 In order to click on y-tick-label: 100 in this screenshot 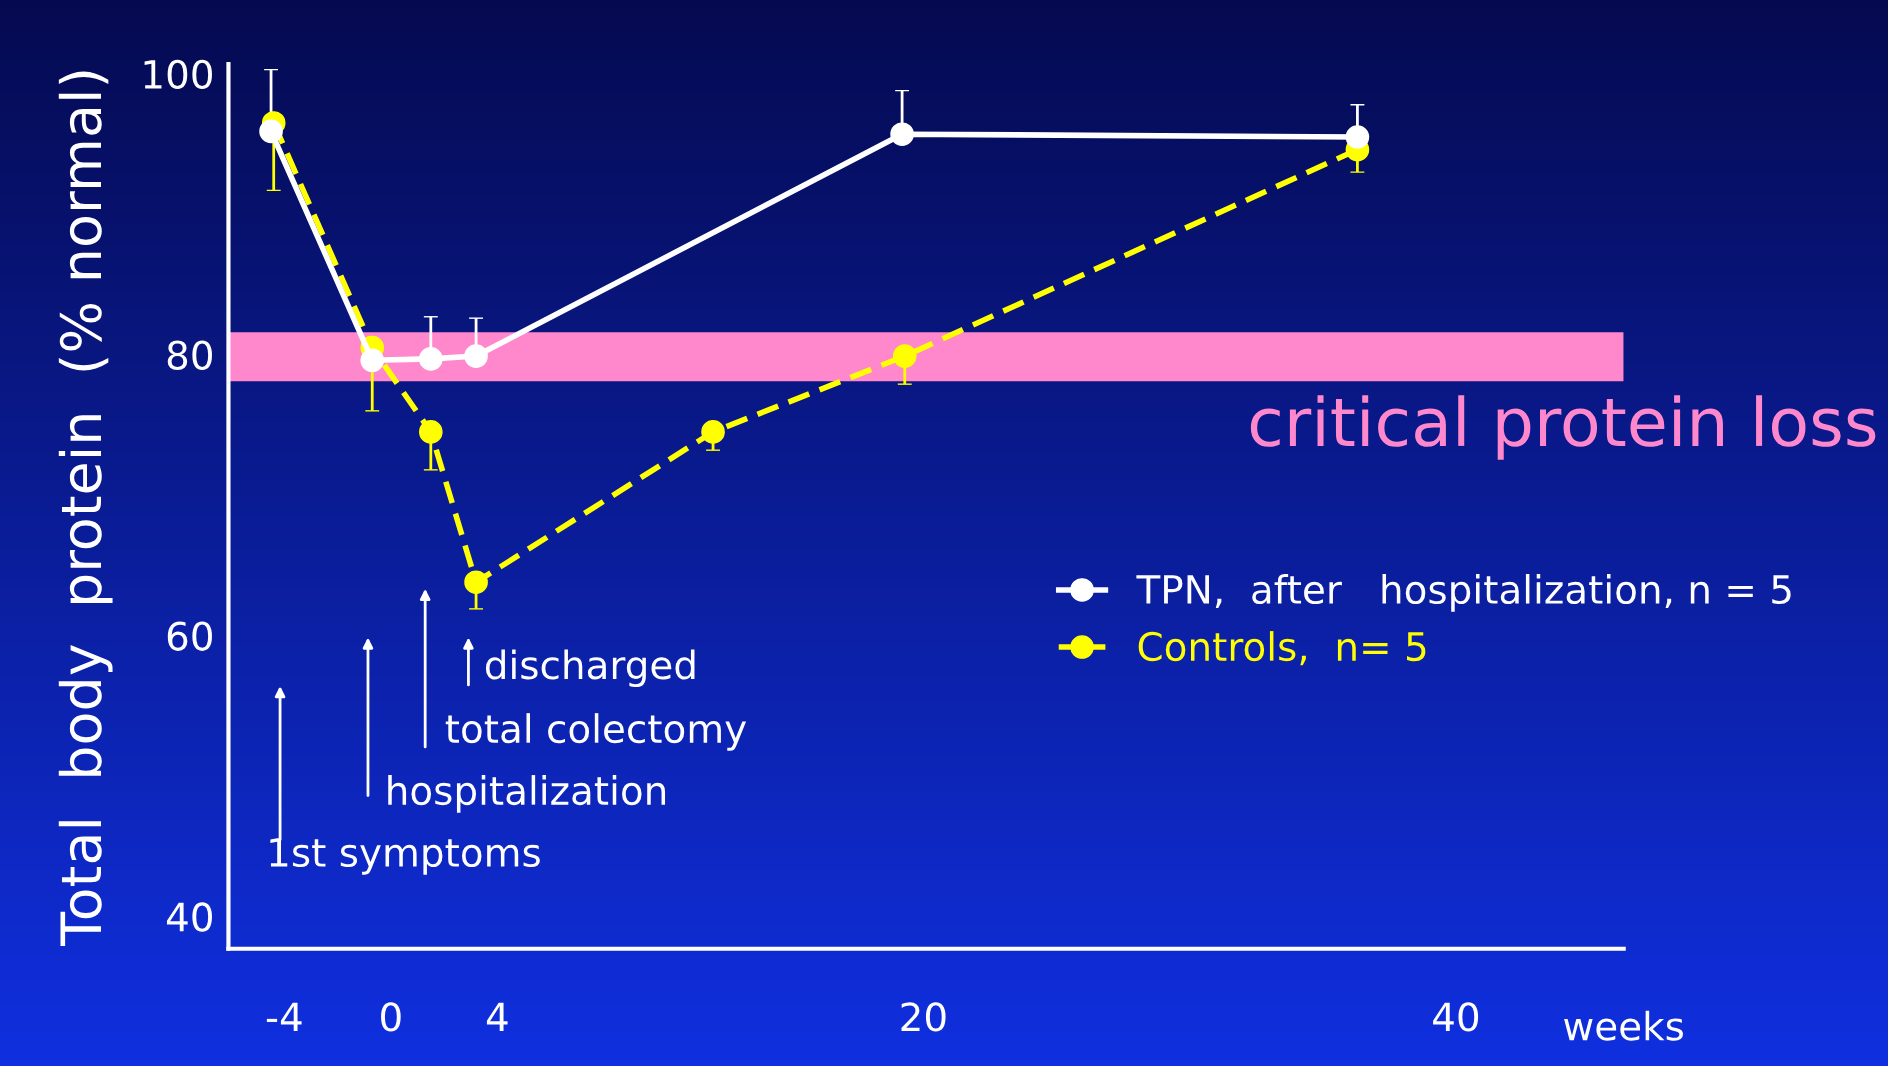, I will do `click(178, 74)`.